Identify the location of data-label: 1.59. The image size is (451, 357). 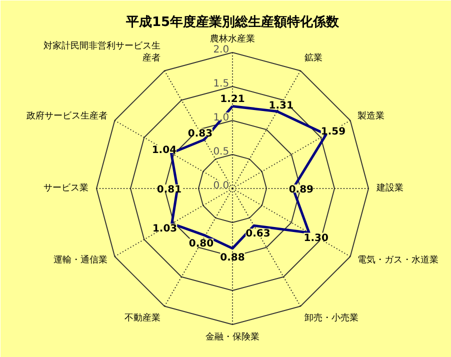
(333, 132).